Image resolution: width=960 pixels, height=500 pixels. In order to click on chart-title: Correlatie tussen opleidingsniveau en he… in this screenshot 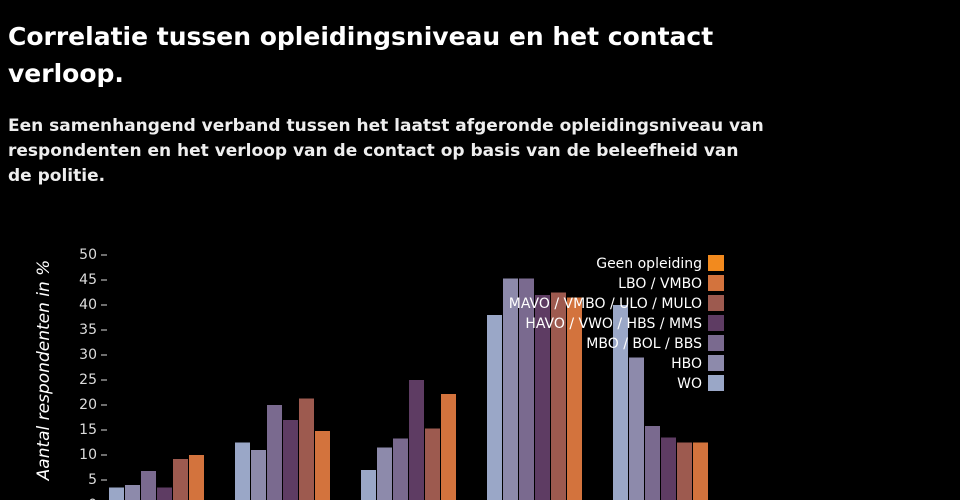, I will do `click(361, 55)`.